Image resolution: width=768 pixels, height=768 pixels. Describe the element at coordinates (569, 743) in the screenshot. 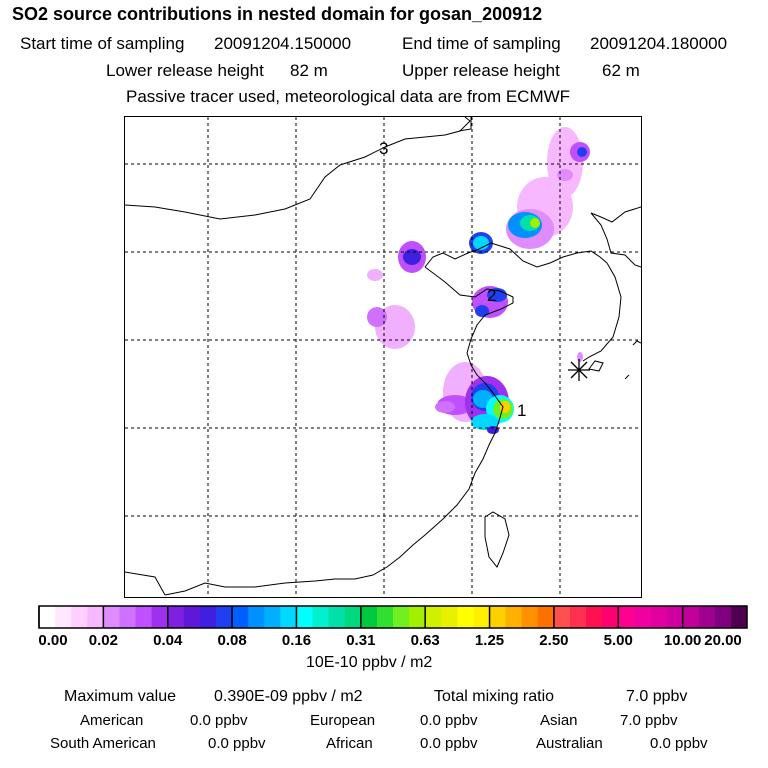

I see `region-australian-name: Australian` at that location.